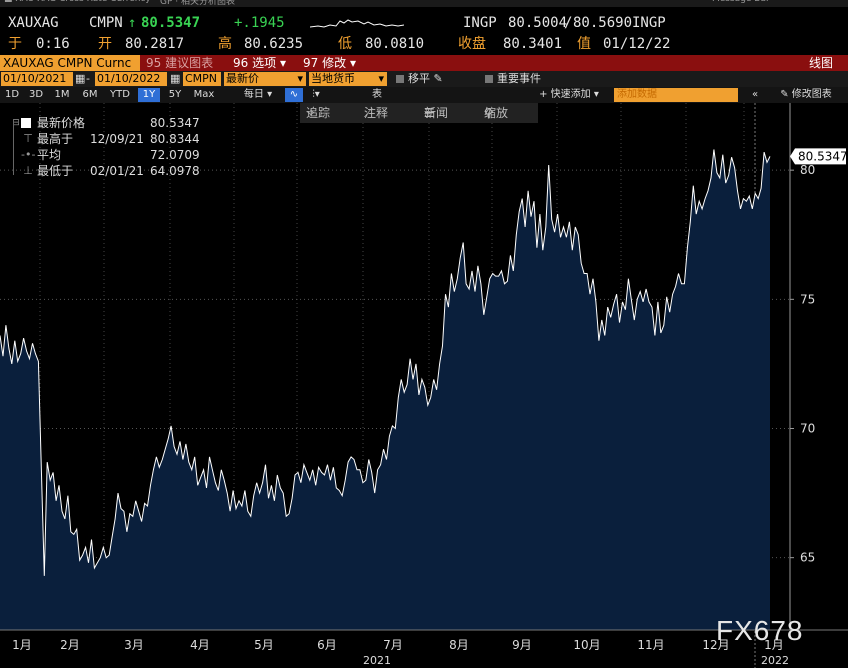 This screenshot has height=668, width=848. I want to click on x-axis-labels: 1月 2月 3月 4月 5月 6月 7月 8月 9月 10月 11月 12月 1月 2021 2022, so click(424, 648).